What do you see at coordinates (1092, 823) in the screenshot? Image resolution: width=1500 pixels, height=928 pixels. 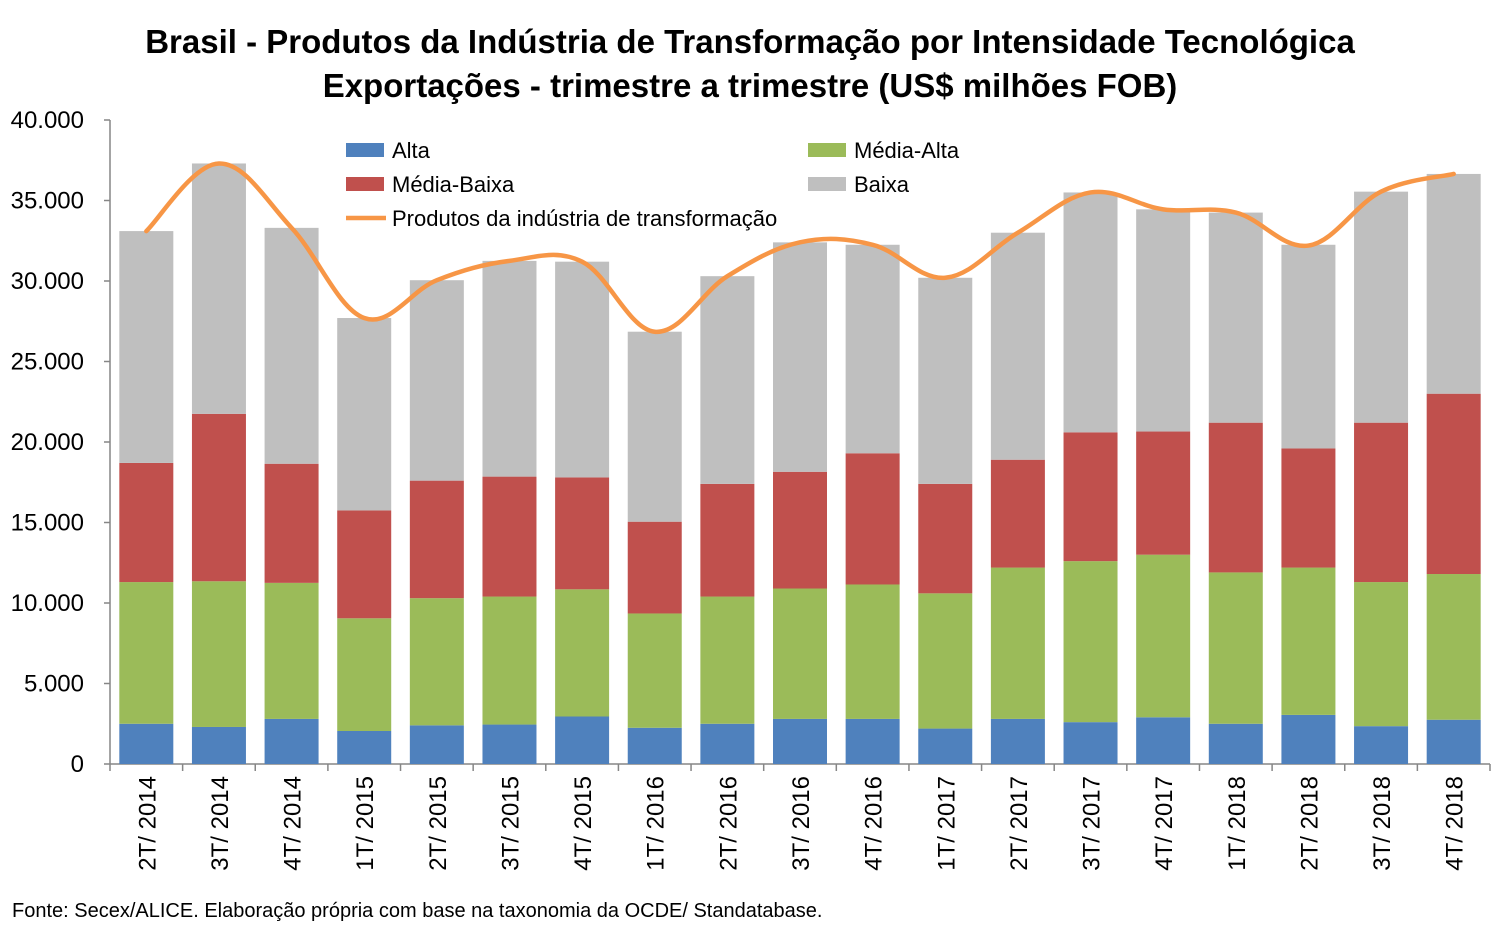 I see `x-tick-label: 3T/ 2017` at bounding box center [1092, 823].